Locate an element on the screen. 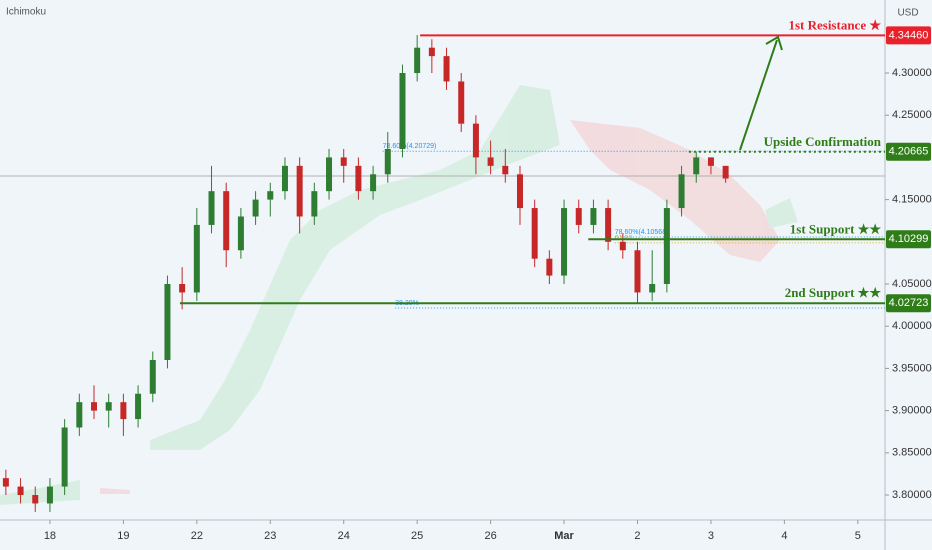 The image size is (932, 550). x-tick-label: 24 is located at coordinates (344, 536).